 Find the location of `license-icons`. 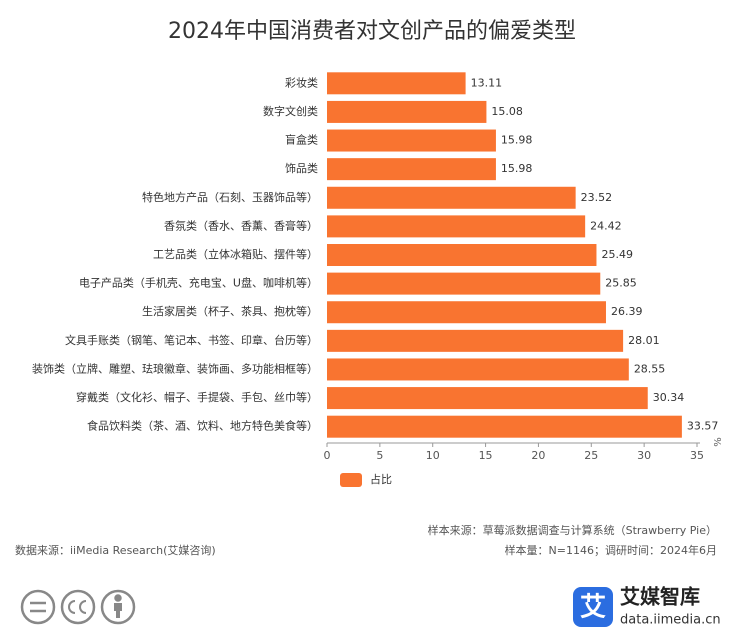

license-icons is located at coordinates (78, 607).